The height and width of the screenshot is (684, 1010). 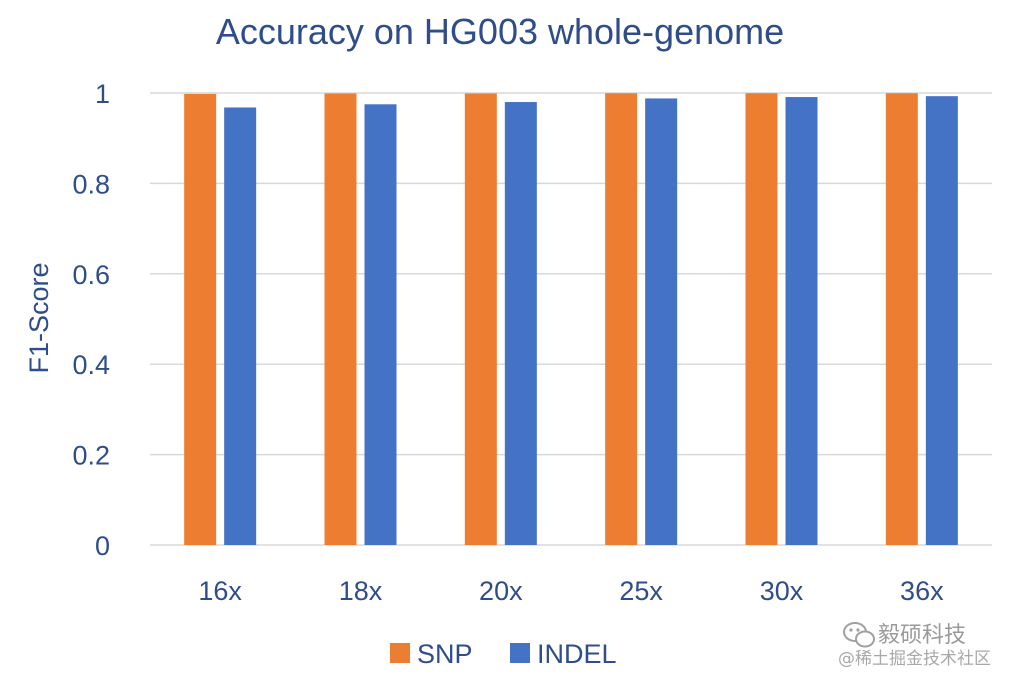 What do you see at coordinates (445, 654) in the screenshot?
I see `legend-label-snp: SNP` at bounding box center [445, 654].